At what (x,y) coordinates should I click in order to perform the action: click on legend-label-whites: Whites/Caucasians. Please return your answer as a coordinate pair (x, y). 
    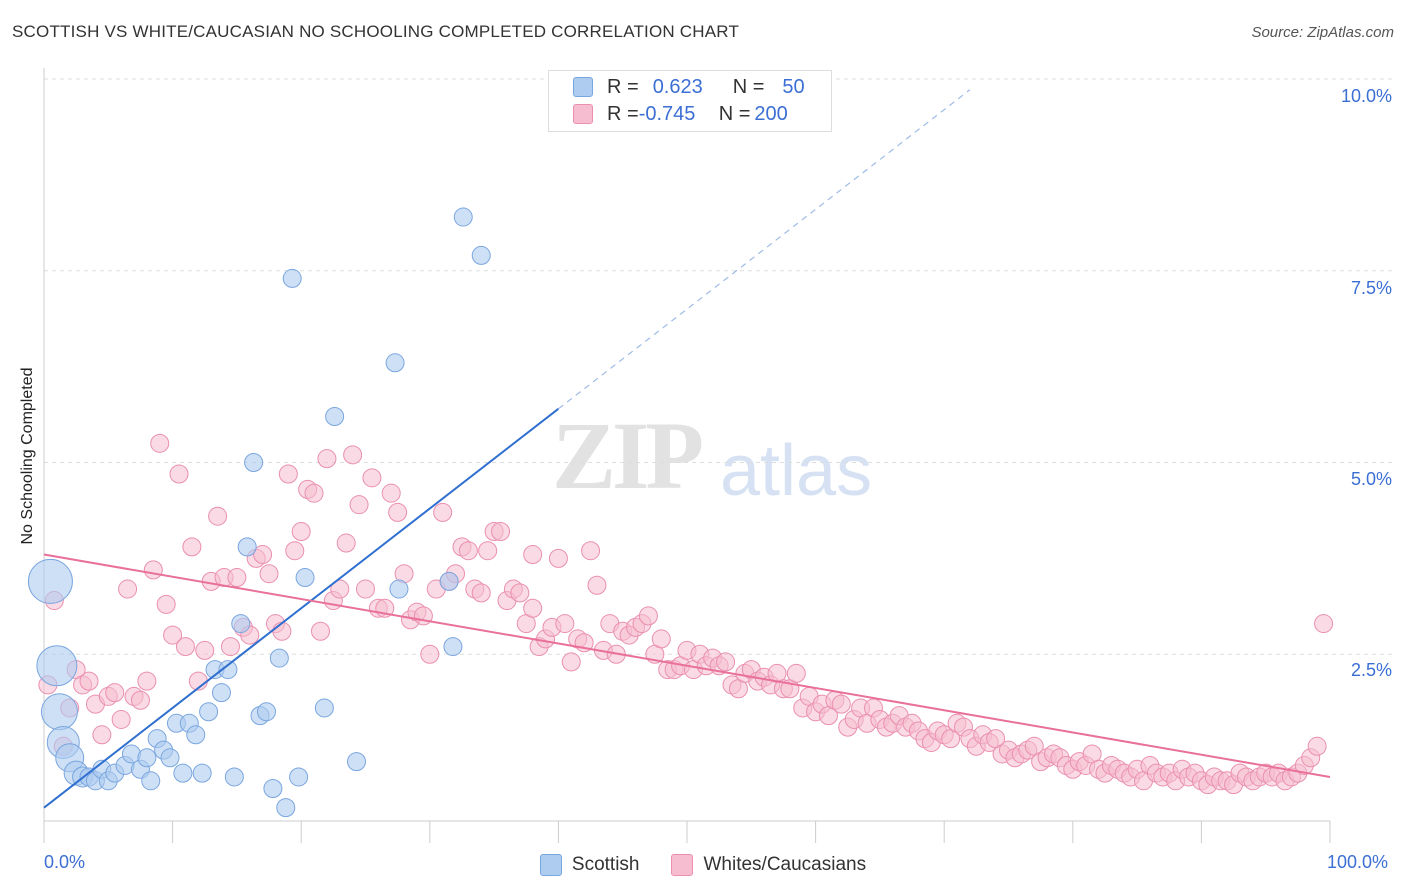
    Looking at the image, I should click on (785, 864).